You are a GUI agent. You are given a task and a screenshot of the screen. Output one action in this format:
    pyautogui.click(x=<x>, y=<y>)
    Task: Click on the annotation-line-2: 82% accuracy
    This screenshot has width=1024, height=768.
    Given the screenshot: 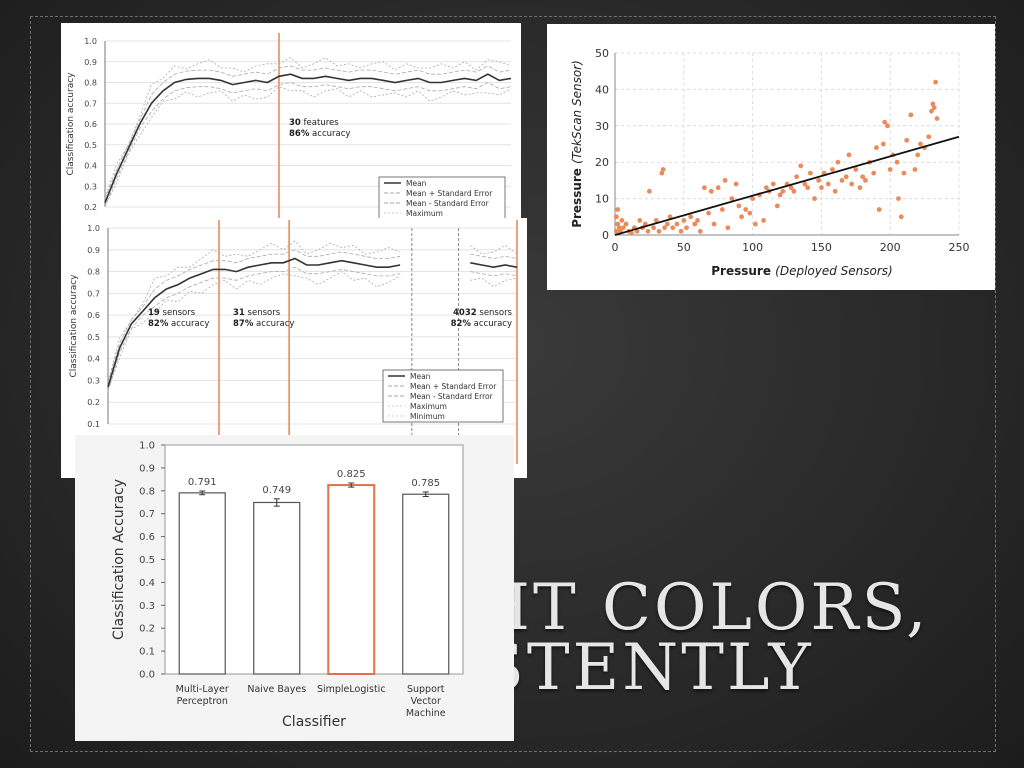 What is the action you would take?
    pyautogui.click(x=178, y=324)
    